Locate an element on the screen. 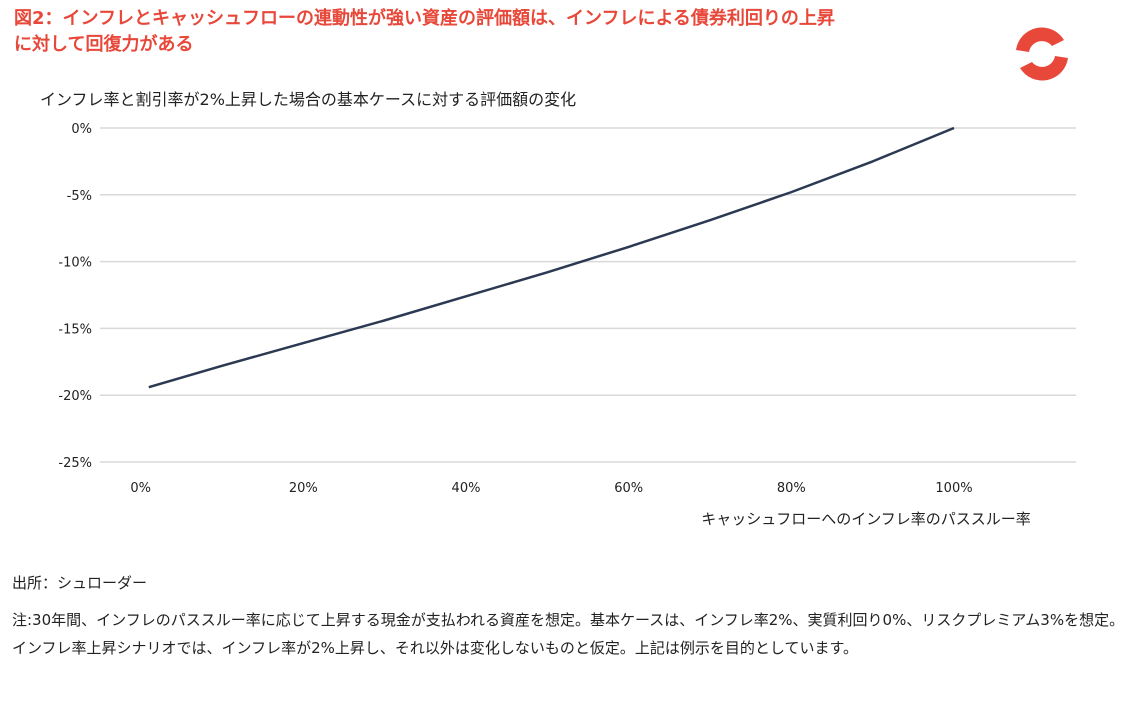 The height and width of the screenshot is (720, 1146). y-tick-label: -5% is located at coordinates (79, 196).